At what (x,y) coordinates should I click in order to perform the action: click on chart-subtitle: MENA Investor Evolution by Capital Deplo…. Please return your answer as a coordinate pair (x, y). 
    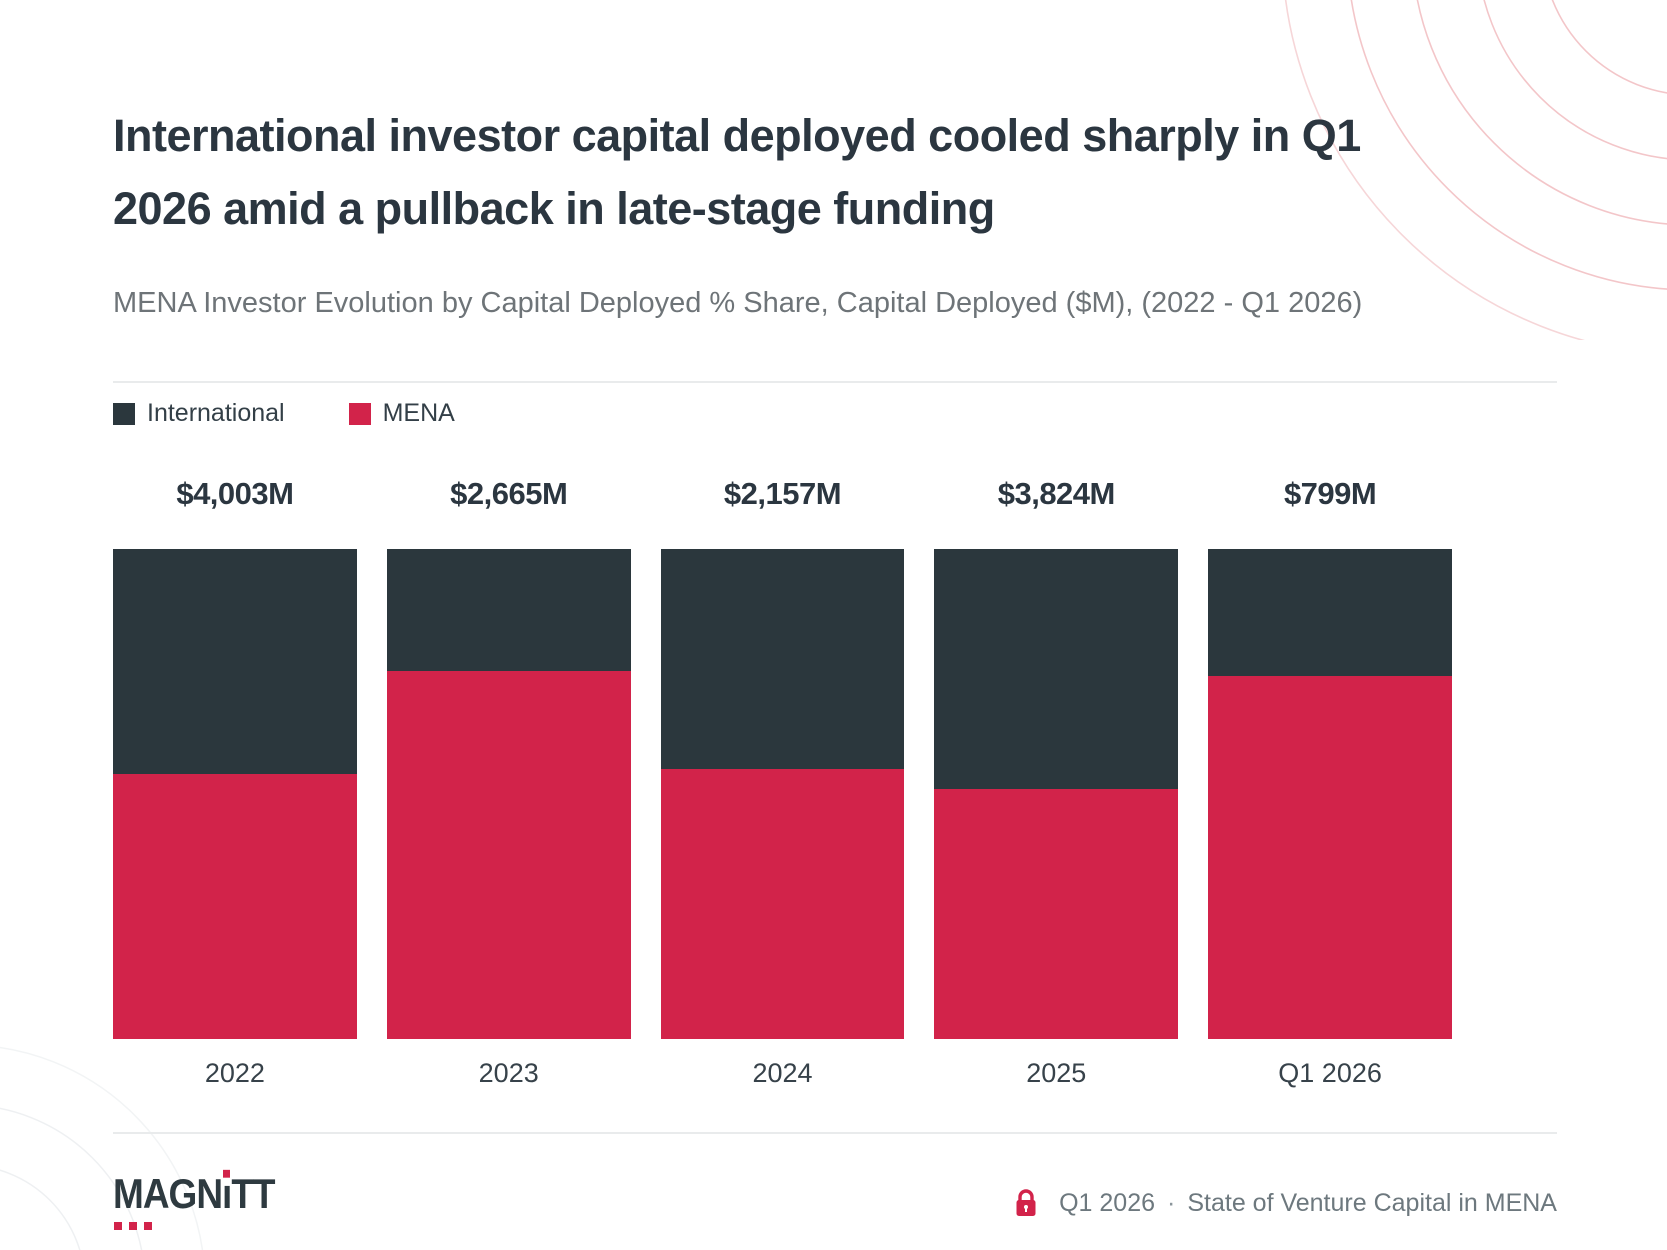
    Looking at the image, I should click on (738, 302).